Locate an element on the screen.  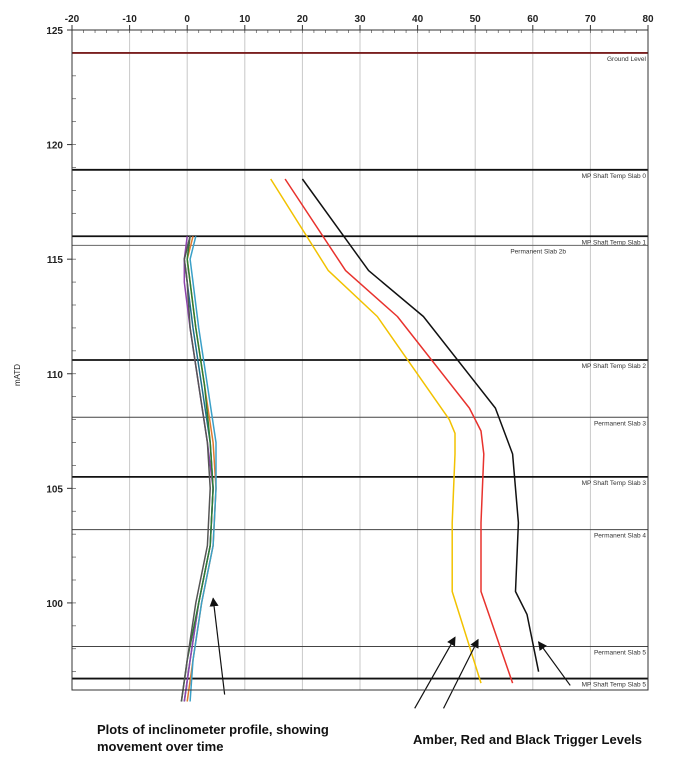
x-tick-label: 0 is located at coordinates (187, 19).